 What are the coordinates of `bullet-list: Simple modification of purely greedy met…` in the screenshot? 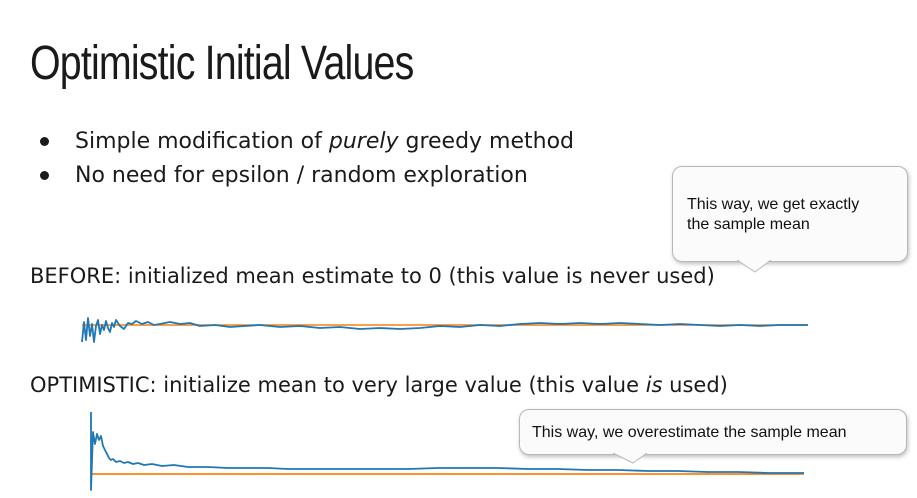 It's located at (307, 158).